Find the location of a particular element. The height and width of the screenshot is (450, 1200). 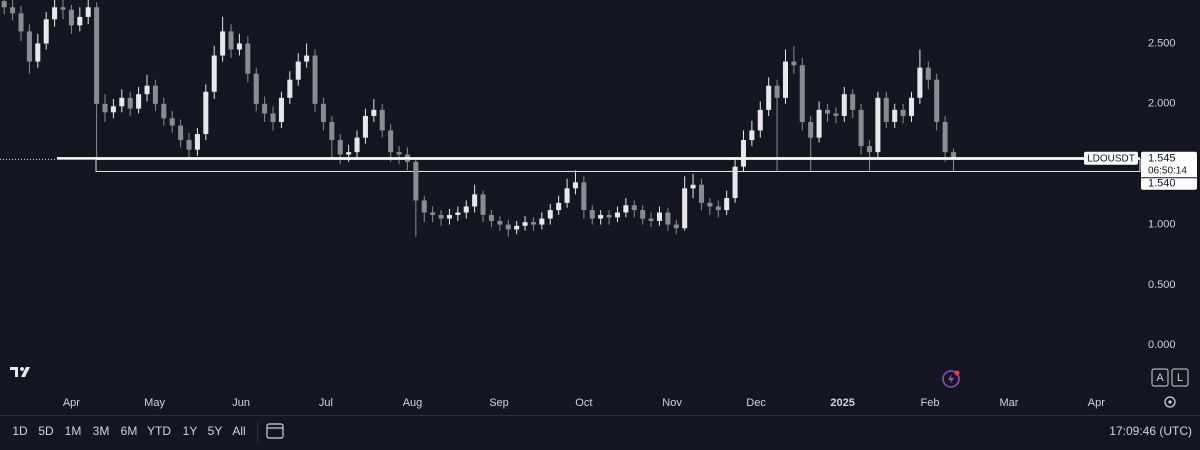

y-tick-label: 0.000 is located at coordinates (1162, 345).